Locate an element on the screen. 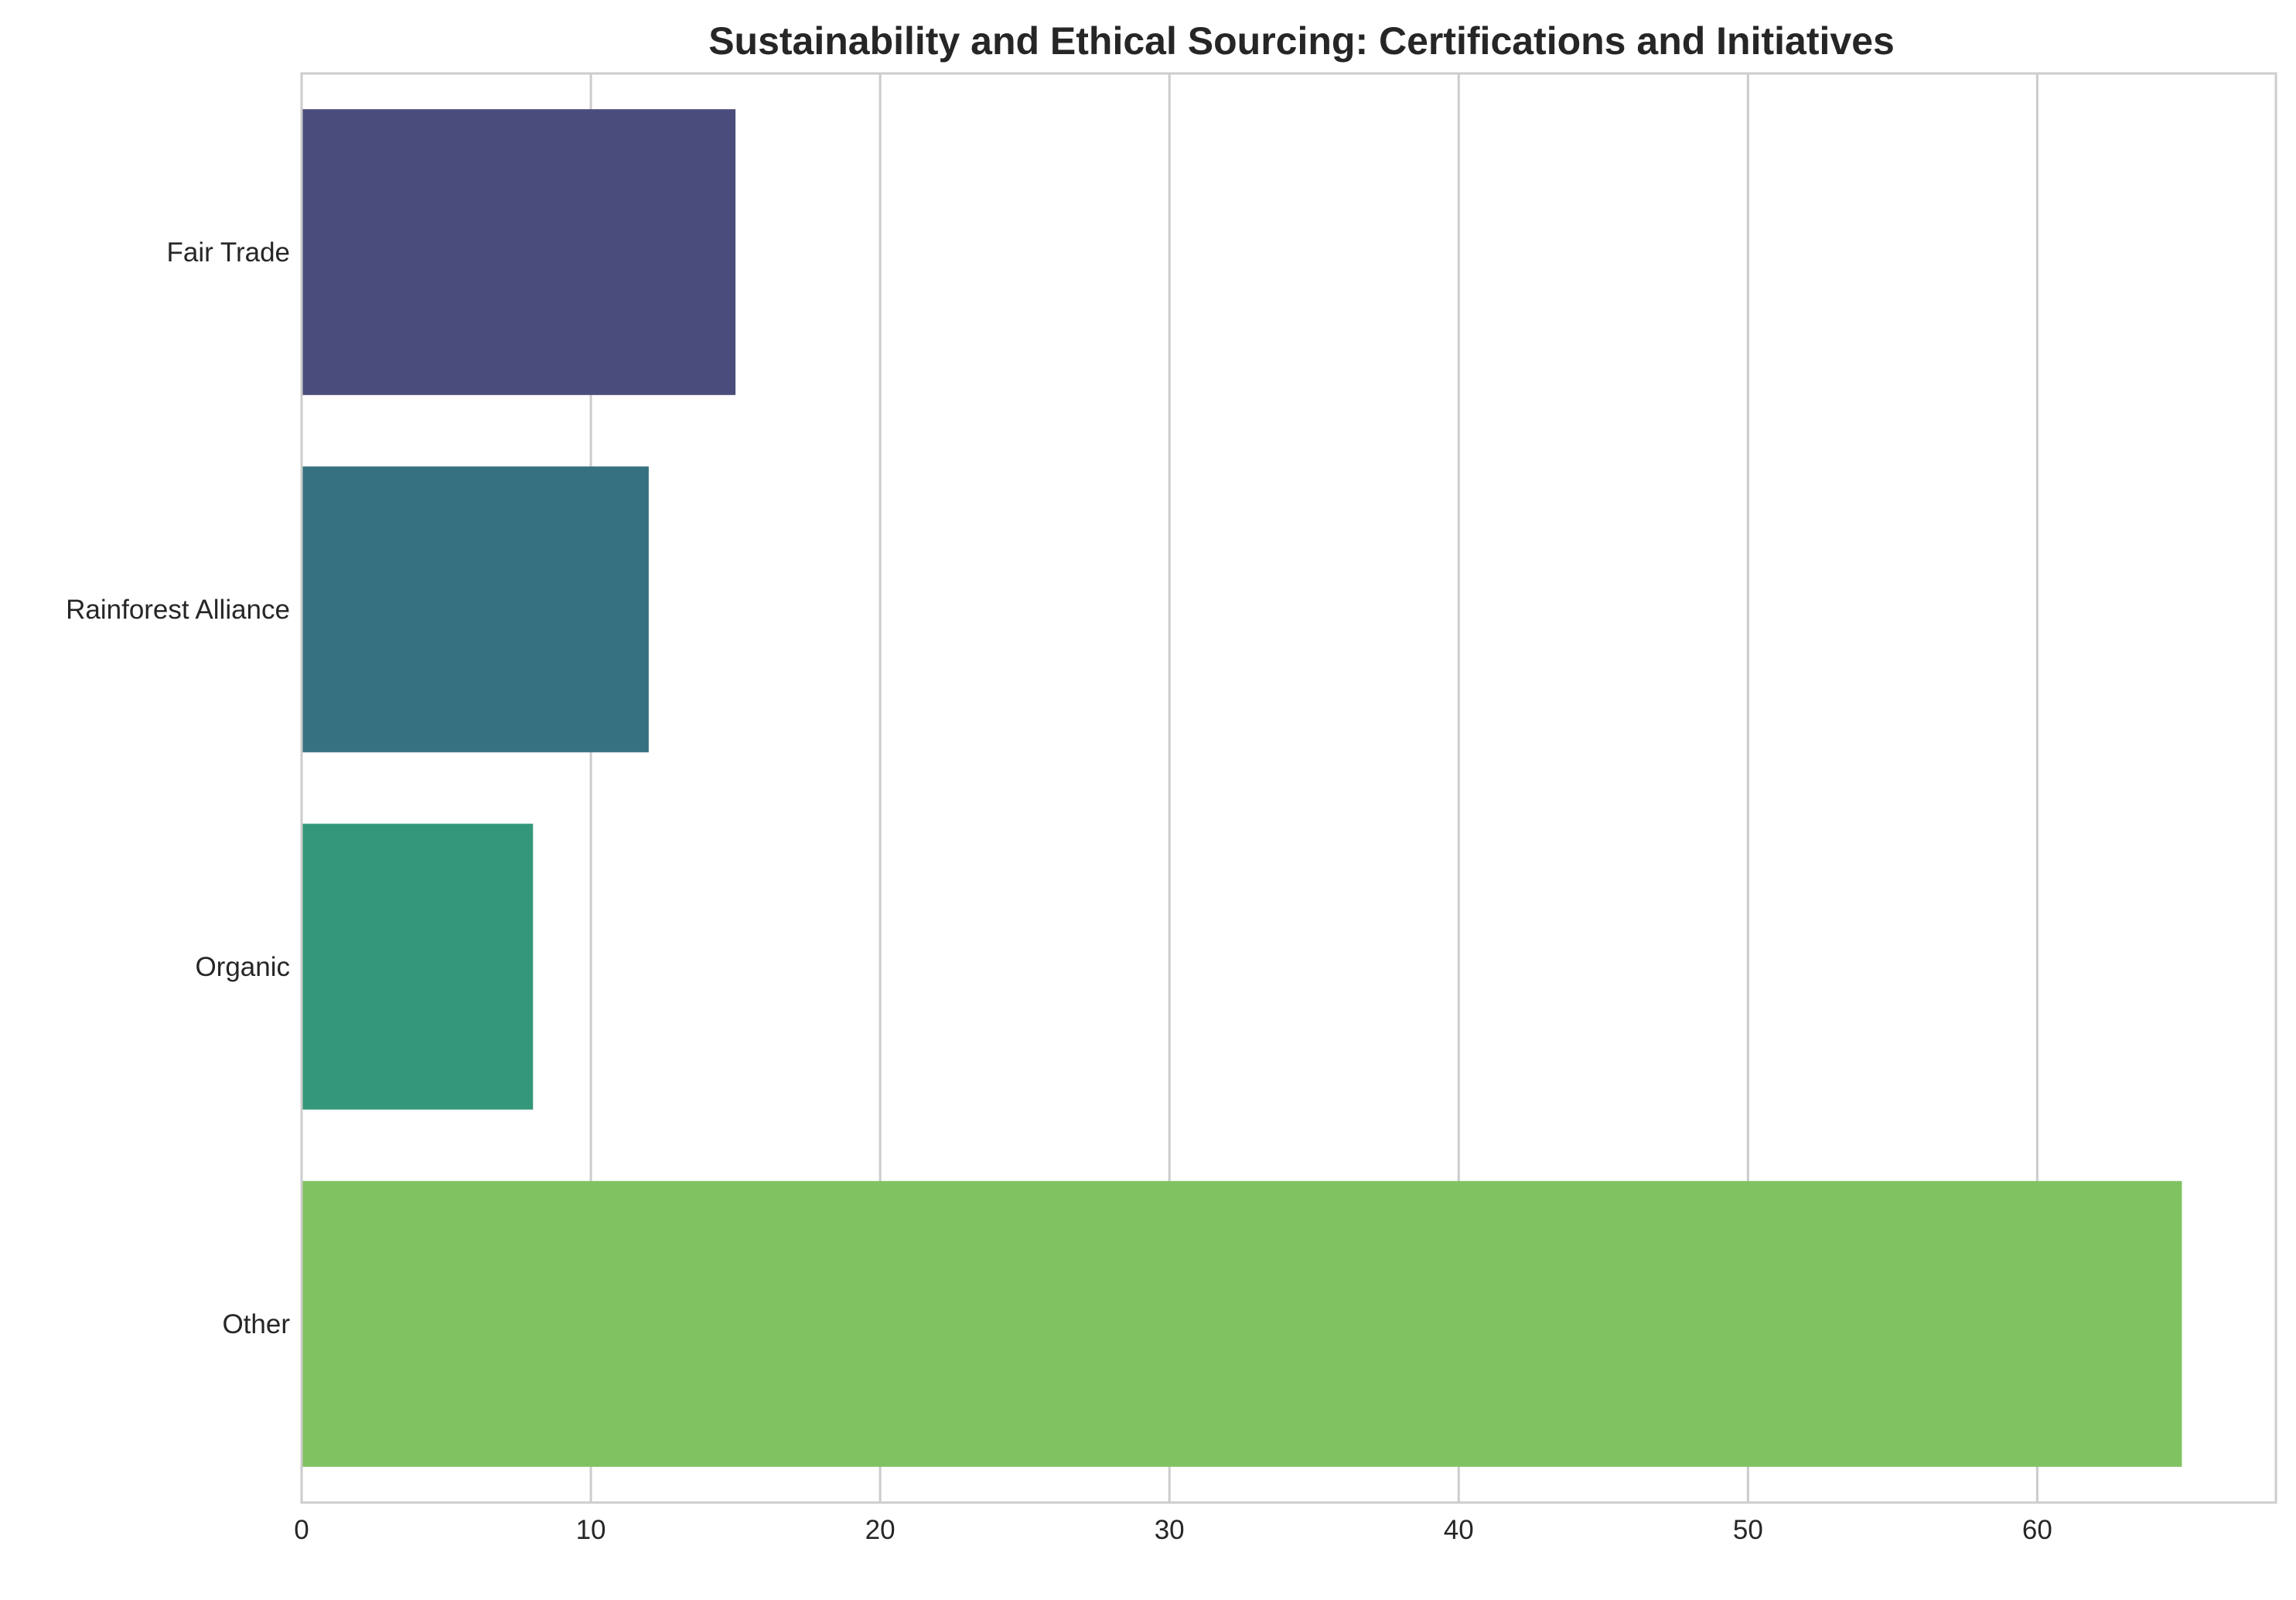 The width and height of the screenshot is (2296, 1600). x-tick-label: 20 is located at coordinates (880, 1530).